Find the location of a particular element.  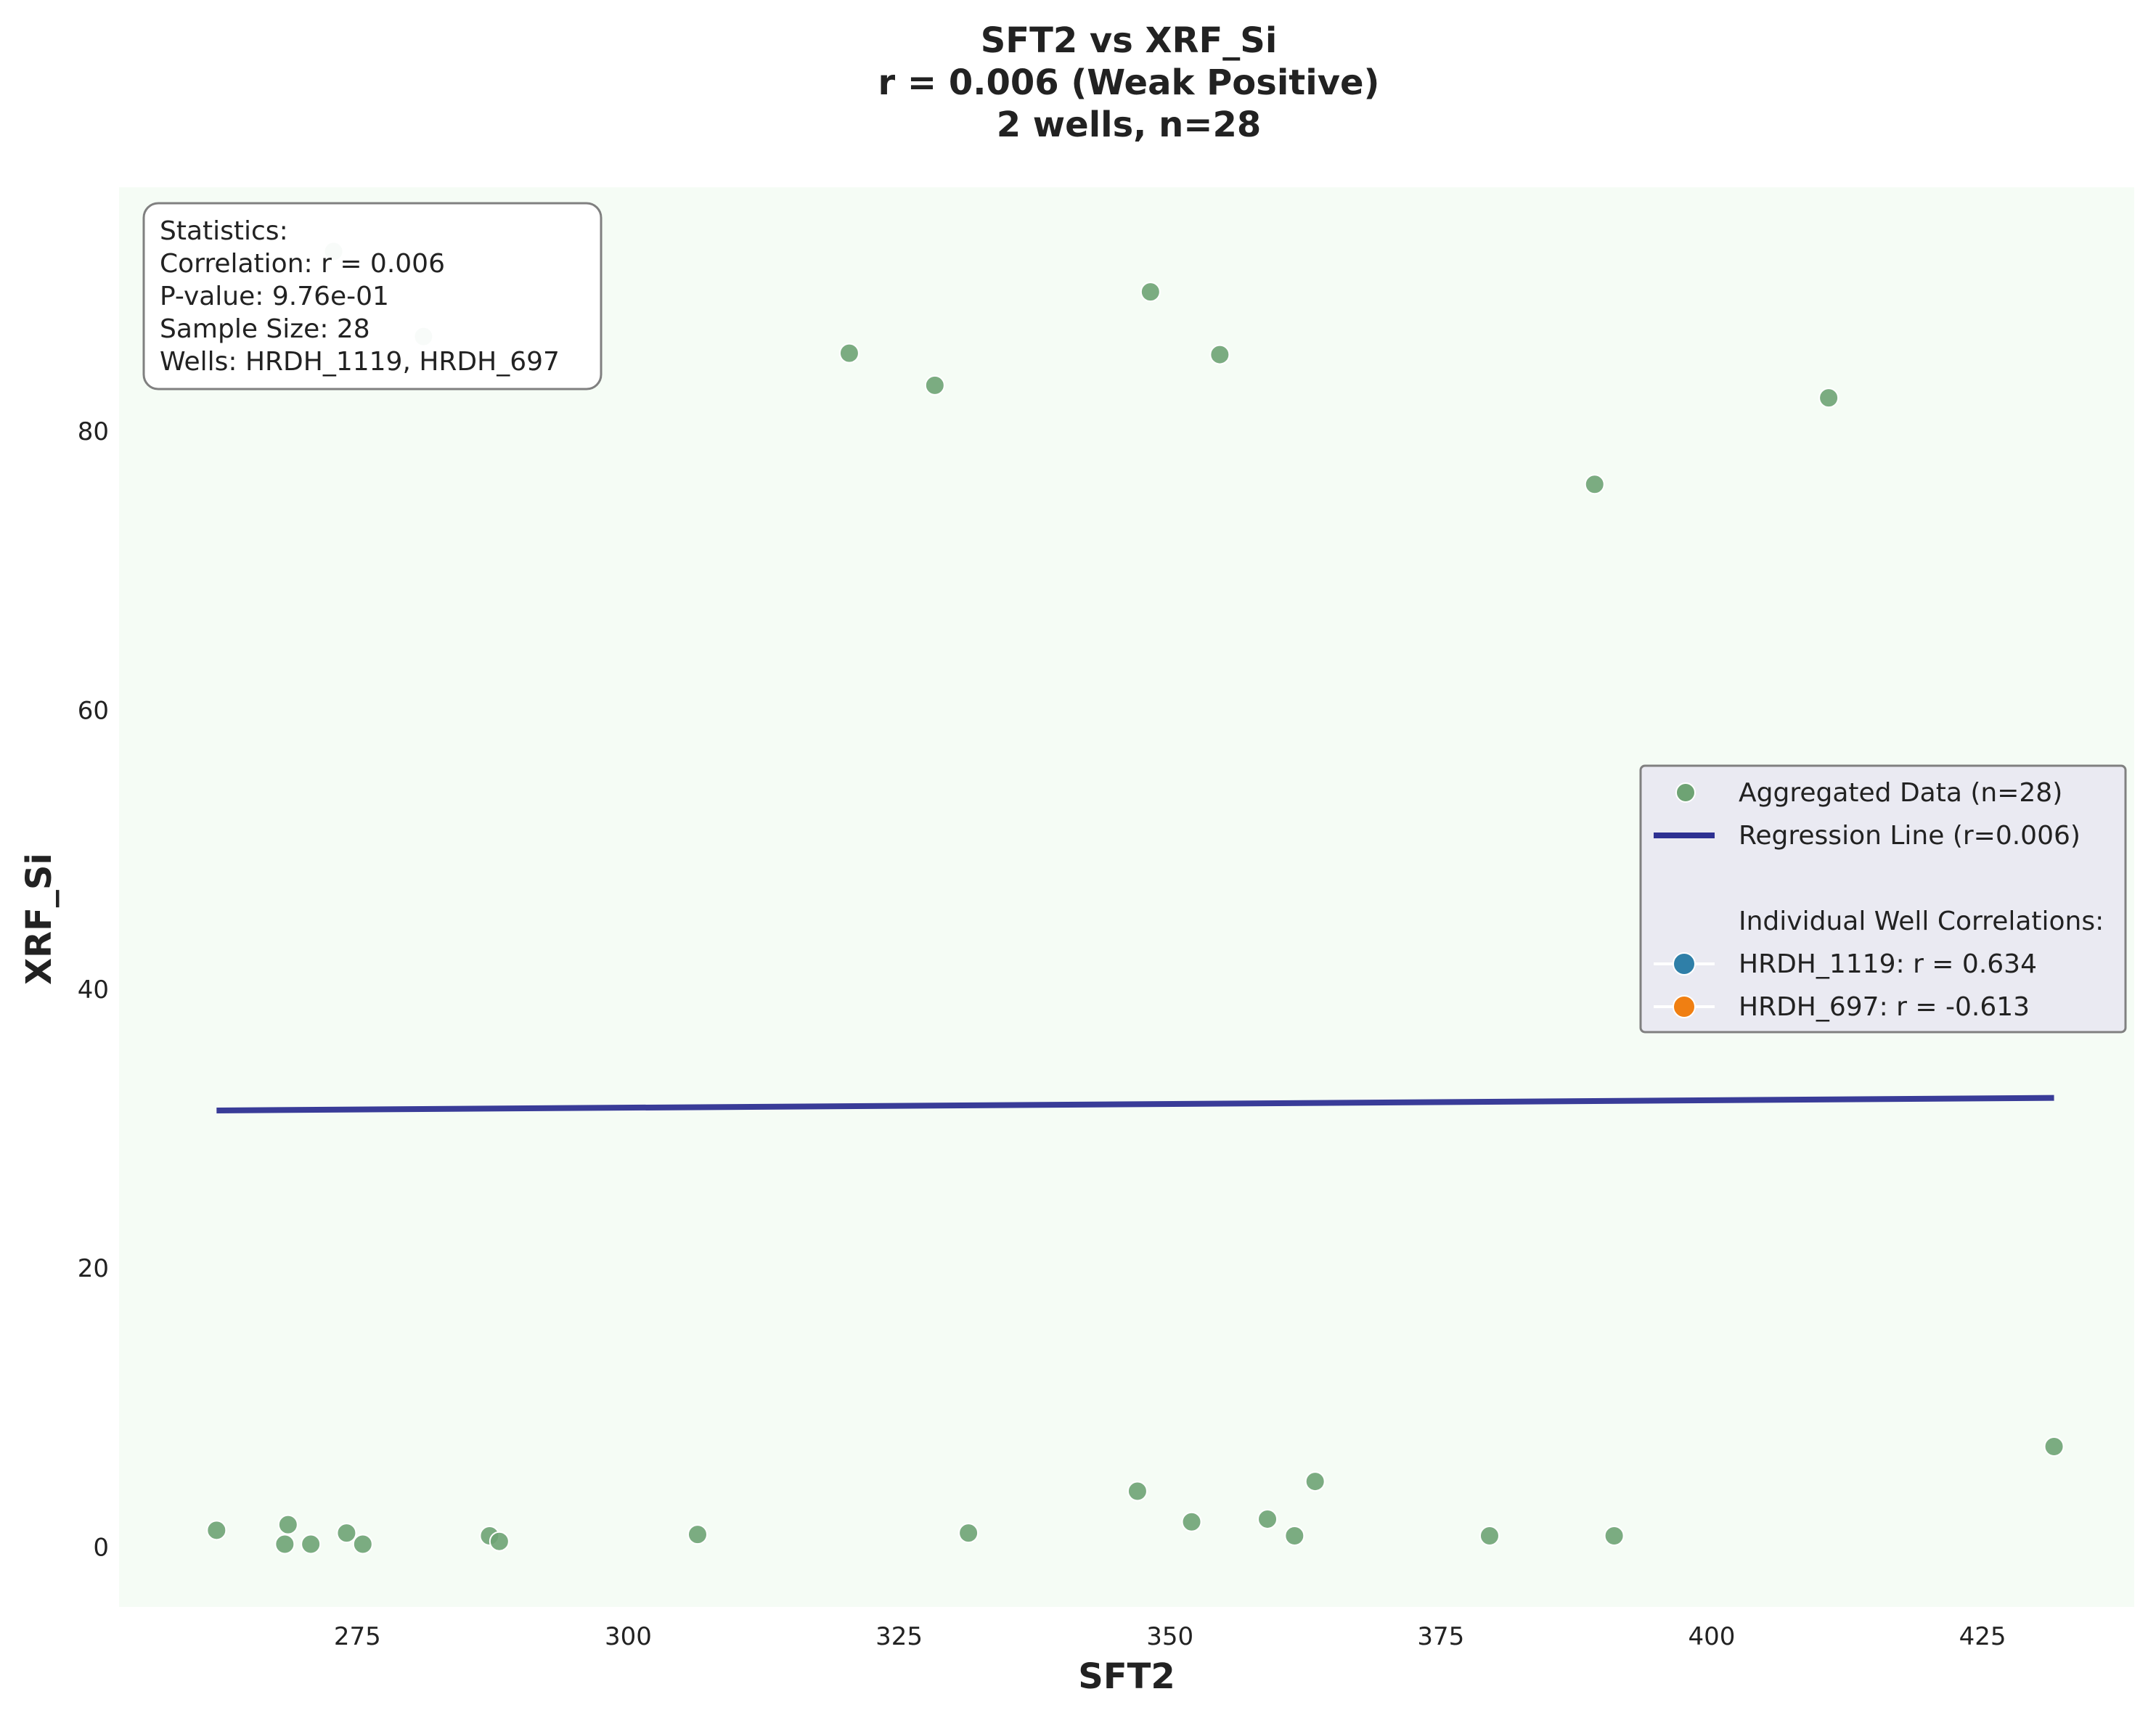

statistics-line: Correlation: r = 0.006 is located at coordinates (302, 264).